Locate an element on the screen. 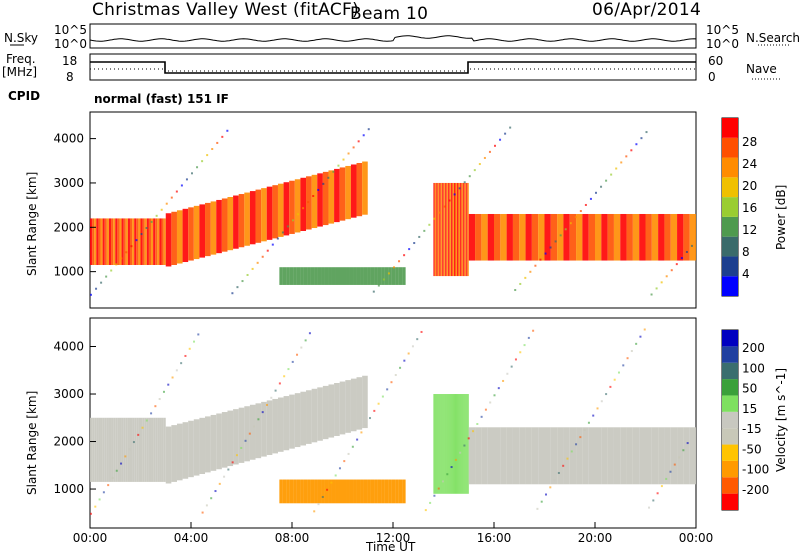 Image resolution: width=800 pixels, height=554 pixels. power-ytick-label: 4000 is located at coordinates (68, 139).